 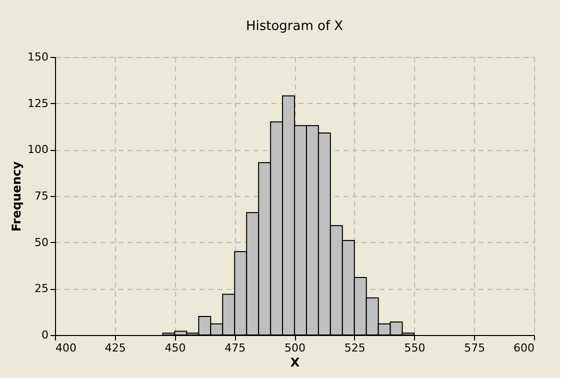 What do you see at coordinates (45, 335) in the screenshot?
I see `y-tick-label: 0` at bounding box center [45, 335].